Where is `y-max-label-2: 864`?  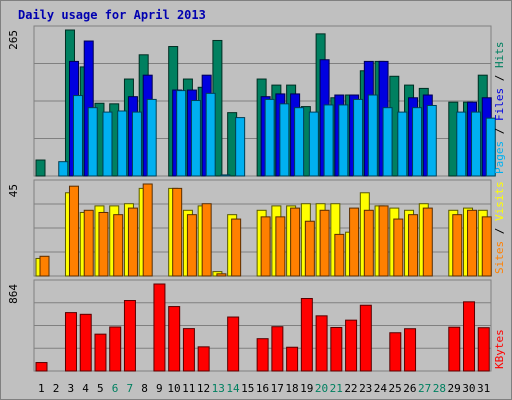 y-max-label-2: 864 is located at coordinates (13, 294).